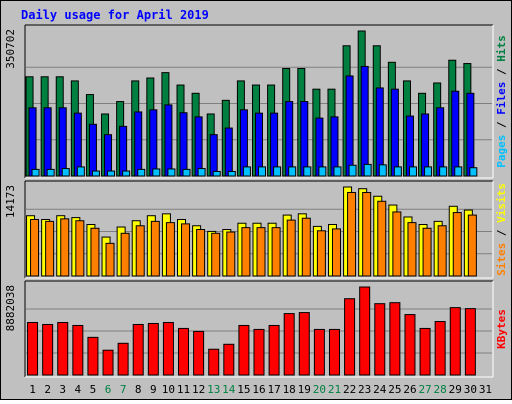 This screenshot has width=512, height=404. I want to click on x-tick-label-day-4: 4, so click(78, 389).